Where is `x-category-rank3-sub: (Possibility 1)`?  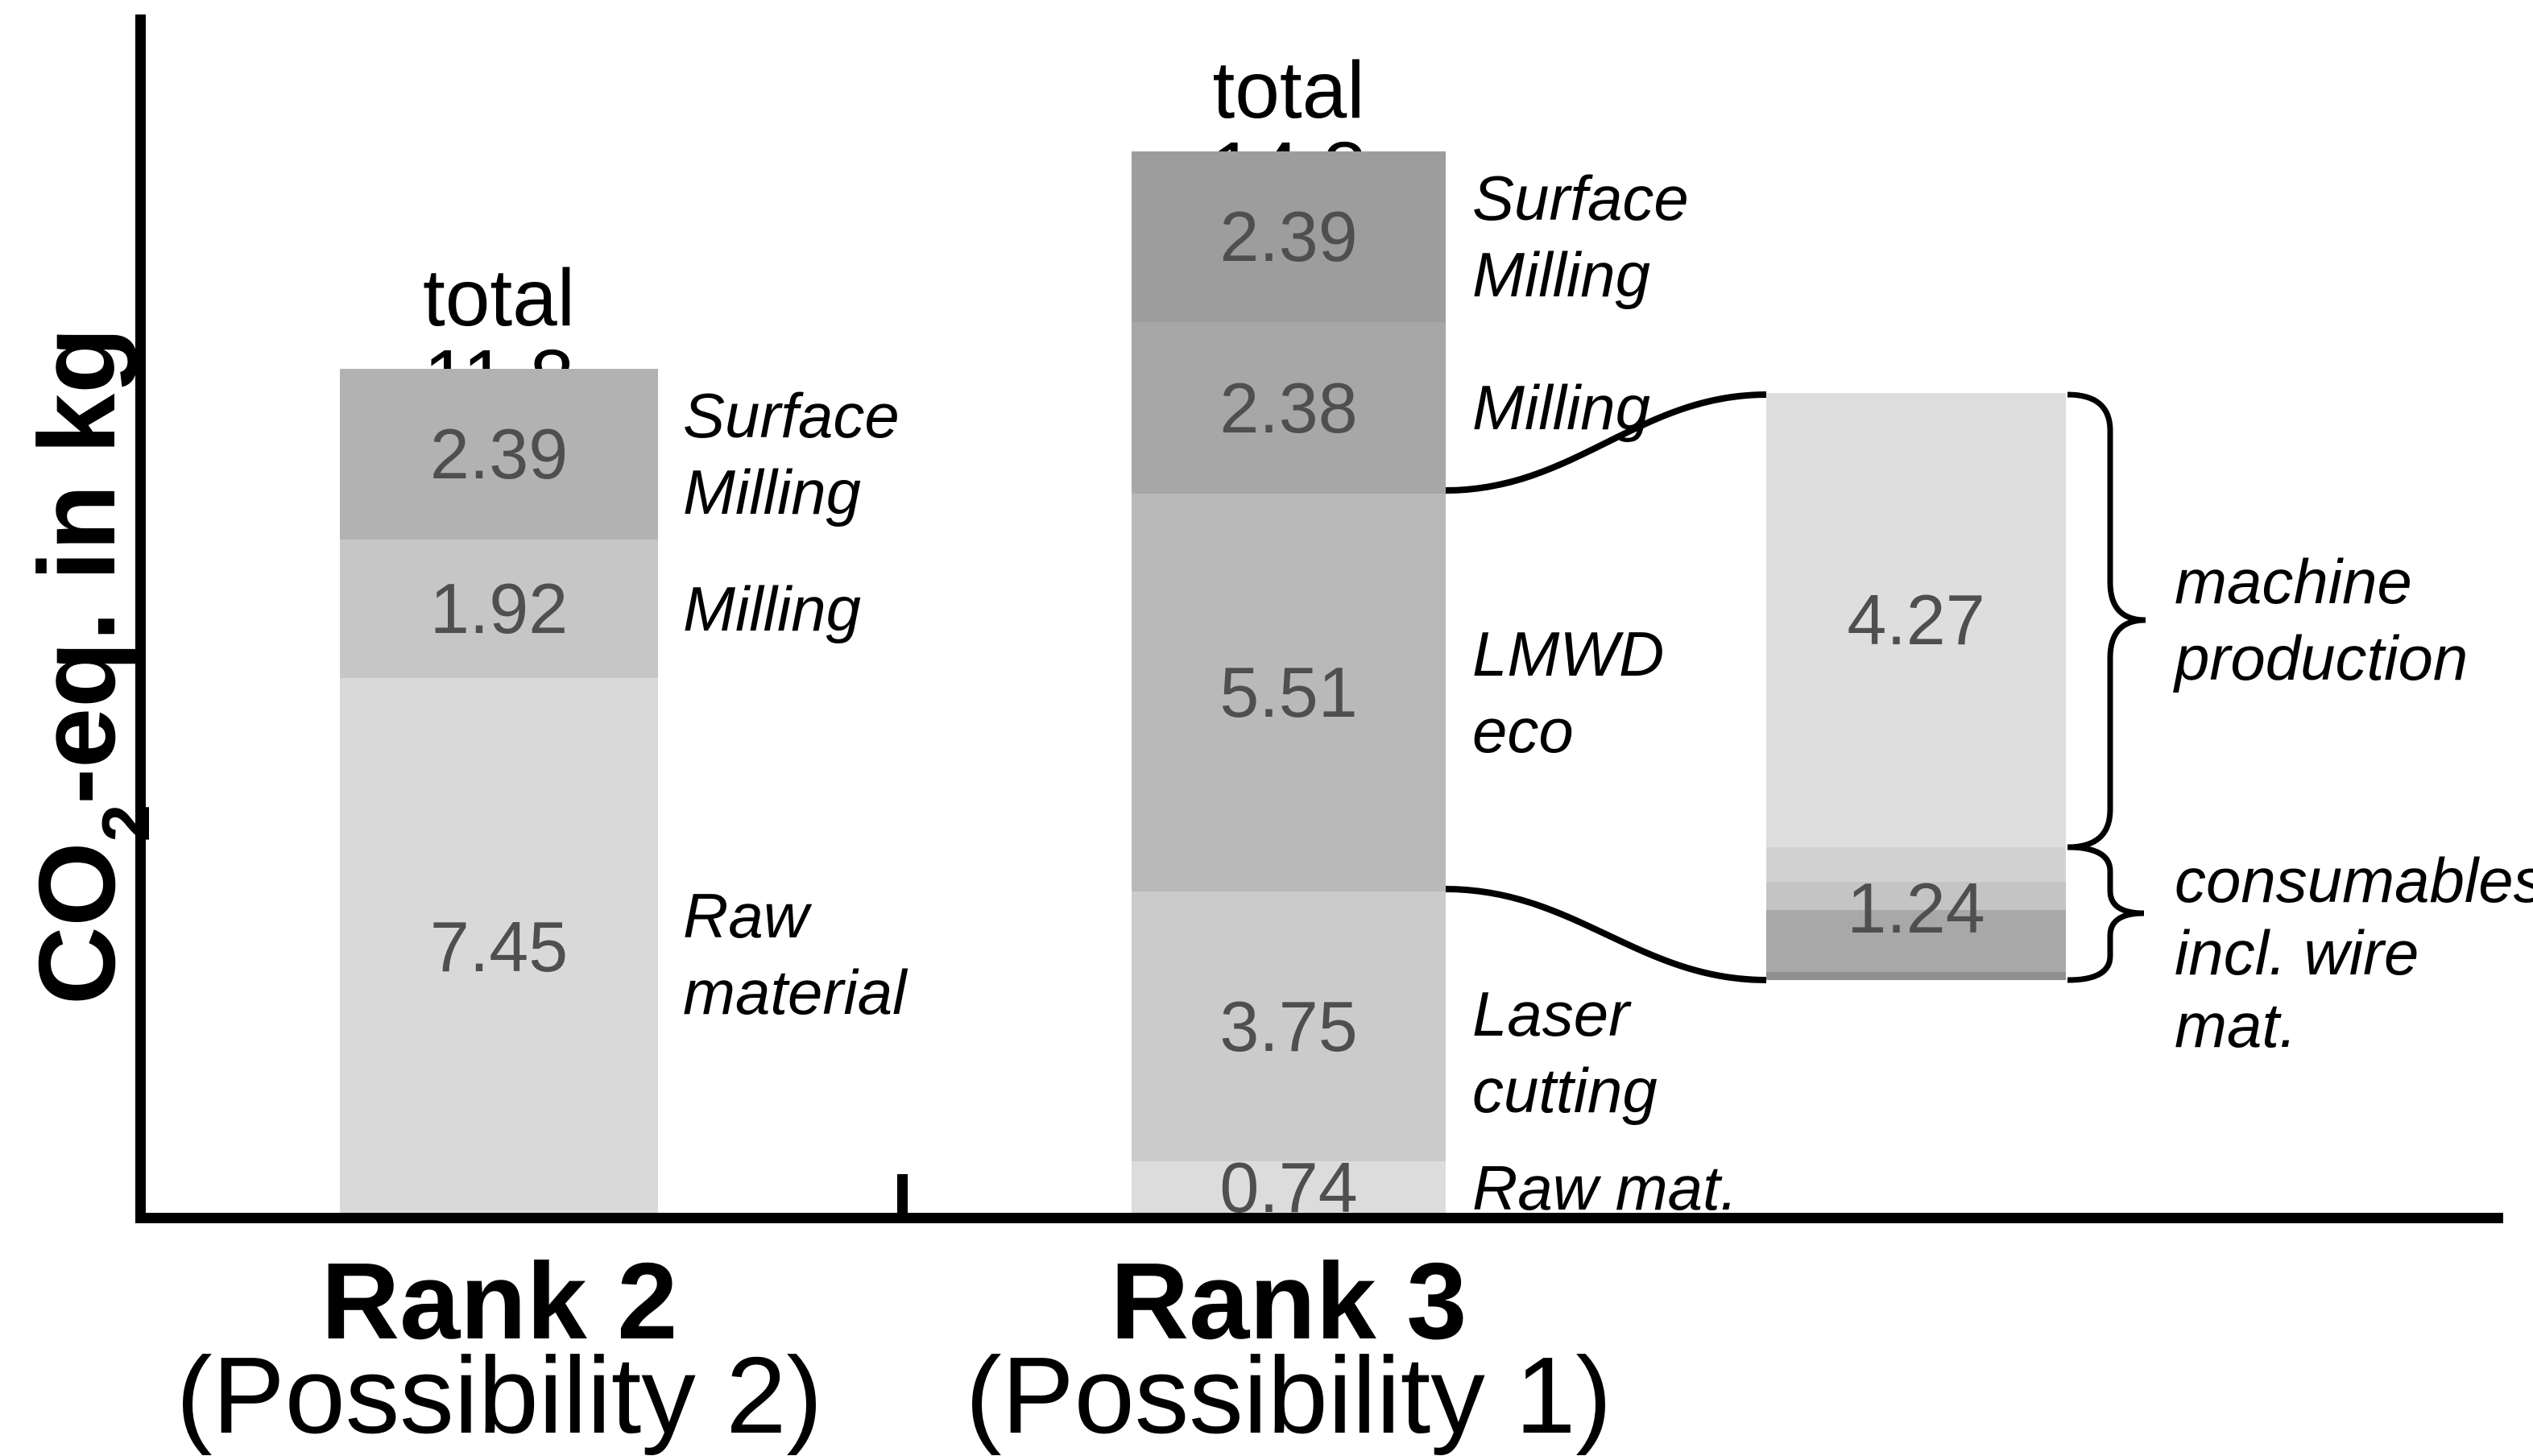 x-category-rank3-sub: (Possibility 1) is located at coordinates (1288, 1395).